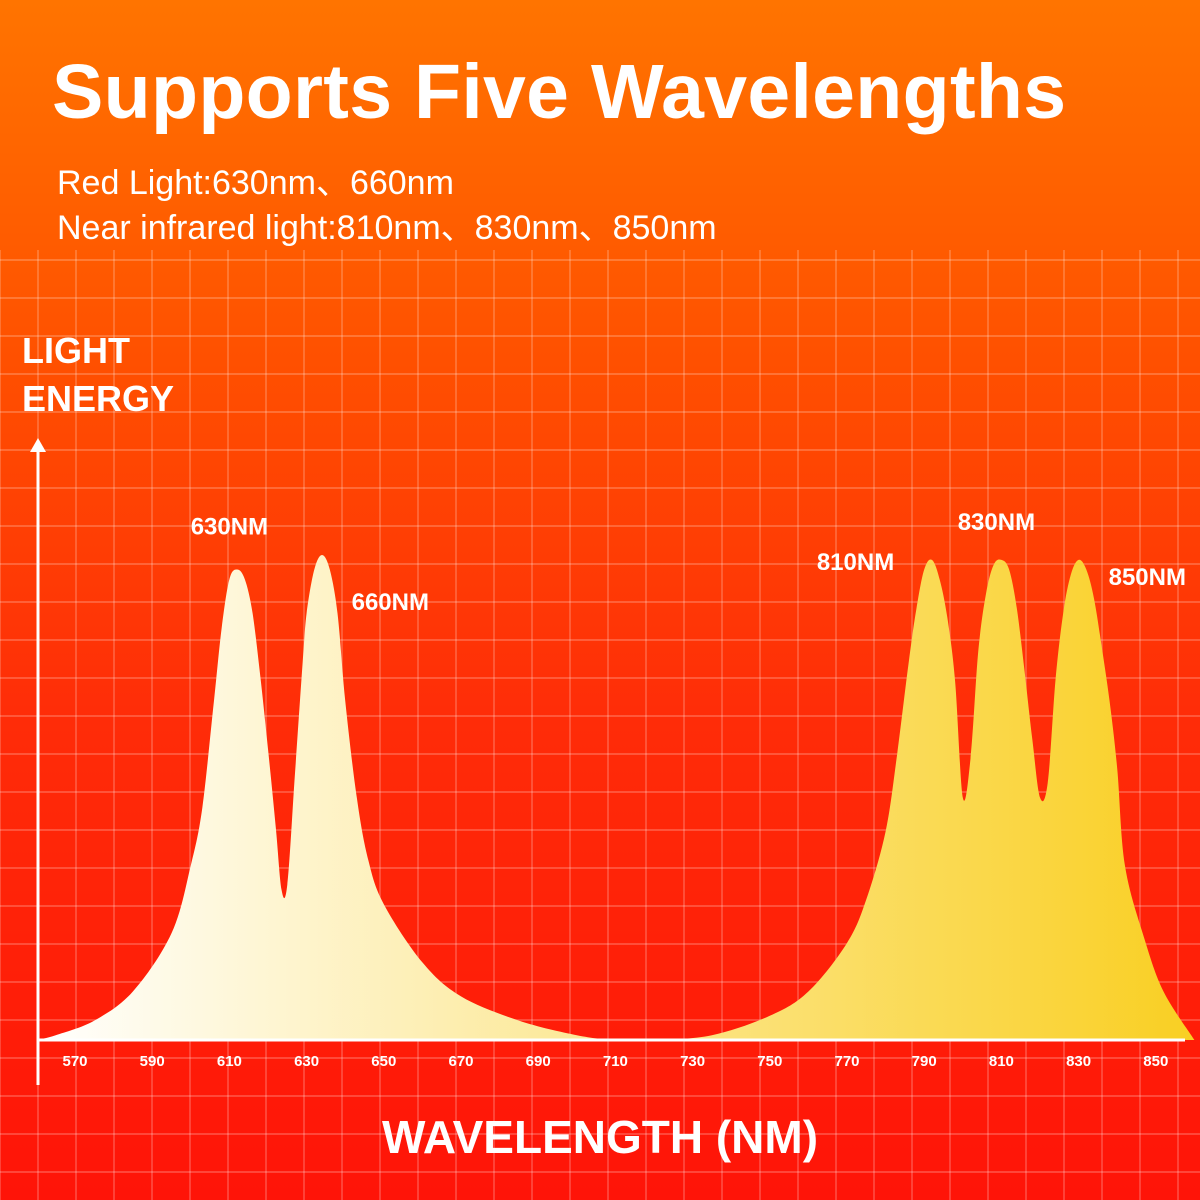 The height and width of the screenshot is (1200, 1200). What do you see at coordinates (692, 1061) in the screenshot?
I see `x-tick-label: 730` at bounding box center [692, 1061].